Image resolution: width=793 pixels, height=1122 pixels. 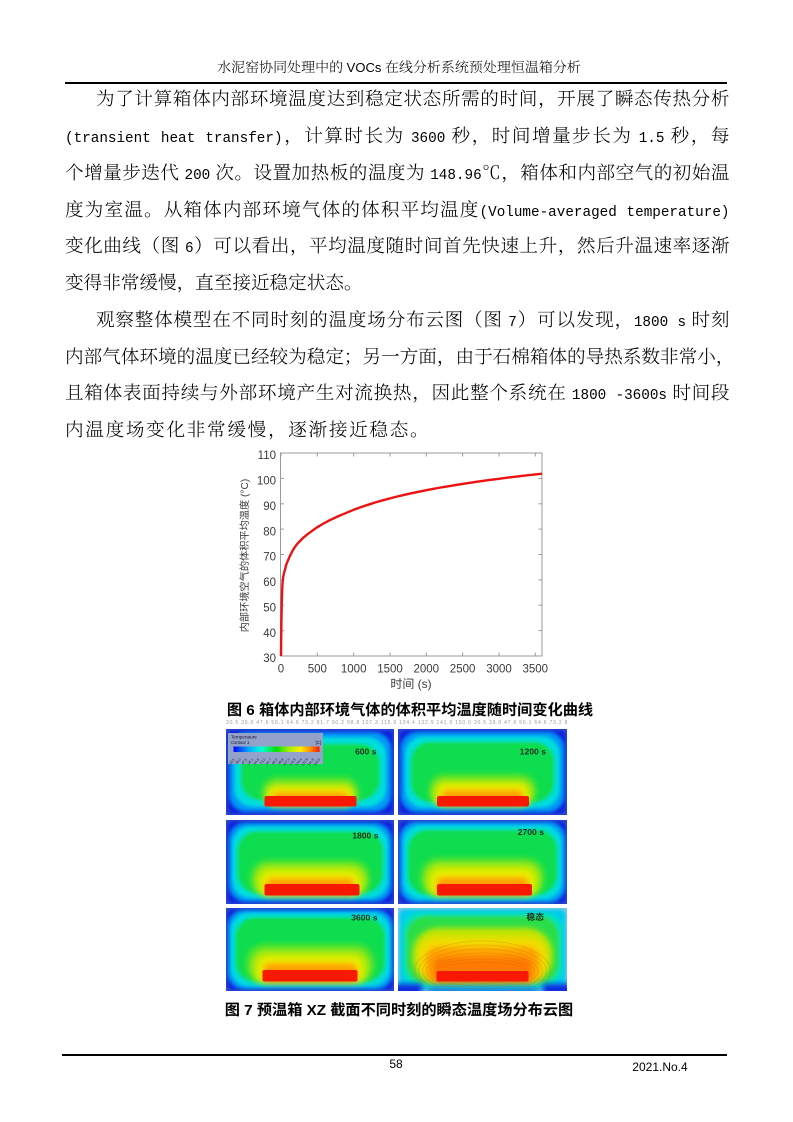 I want to click on svg-text: 81.7, so click(x=268, y=761).